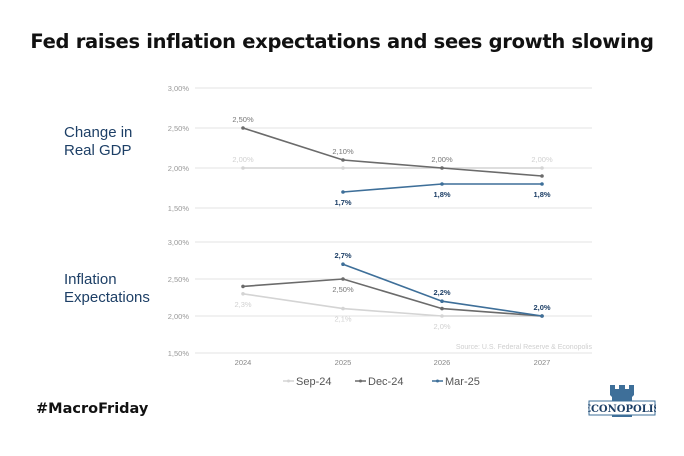  What do you see at coordinates (385, 382) in the screenshot?
I see `legend-label-dec-24: Dec-24` at bounding box center [385, 382].